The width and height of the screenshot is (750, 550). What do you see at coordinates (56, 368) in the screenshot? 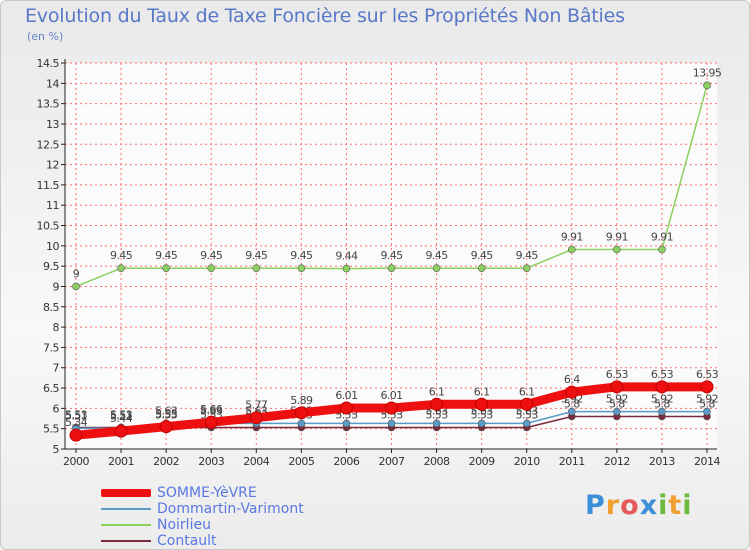
I see `y-tick-label: 7` at bounding box center [56, 368].